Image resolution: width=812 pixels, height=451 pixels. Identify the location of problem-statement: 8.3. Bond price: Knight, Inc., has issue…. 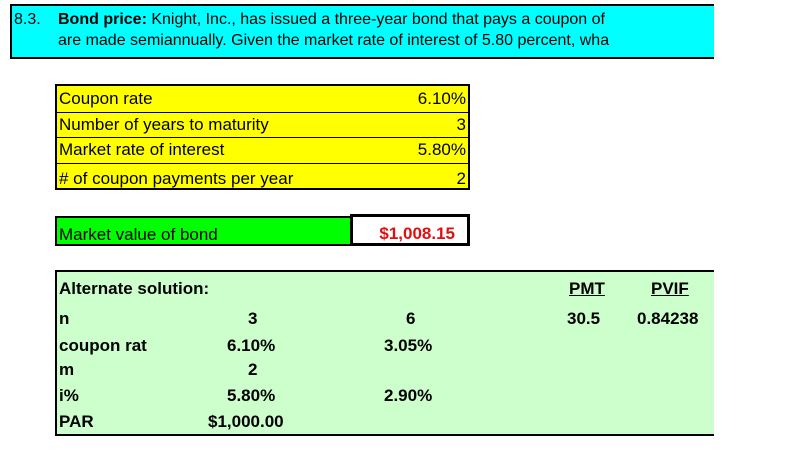
(362, 31).